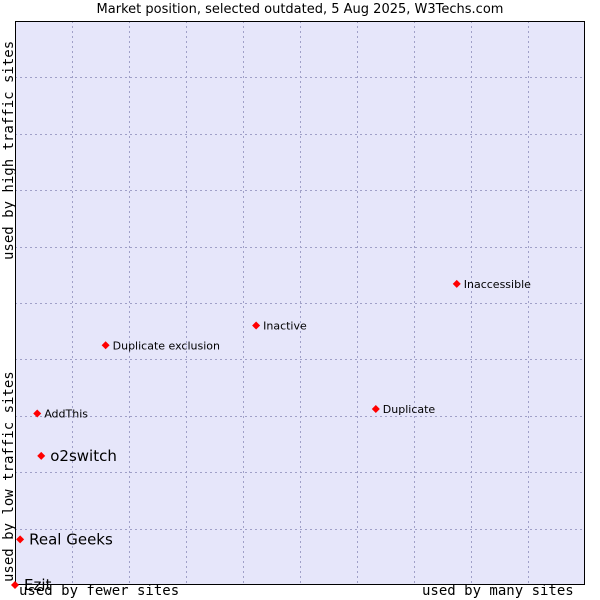 The width and height of the screenshot is (600, 600). Describe the element at coordinates (66, 414) in the screenshot. I see `point-label: AddThis` at that location.